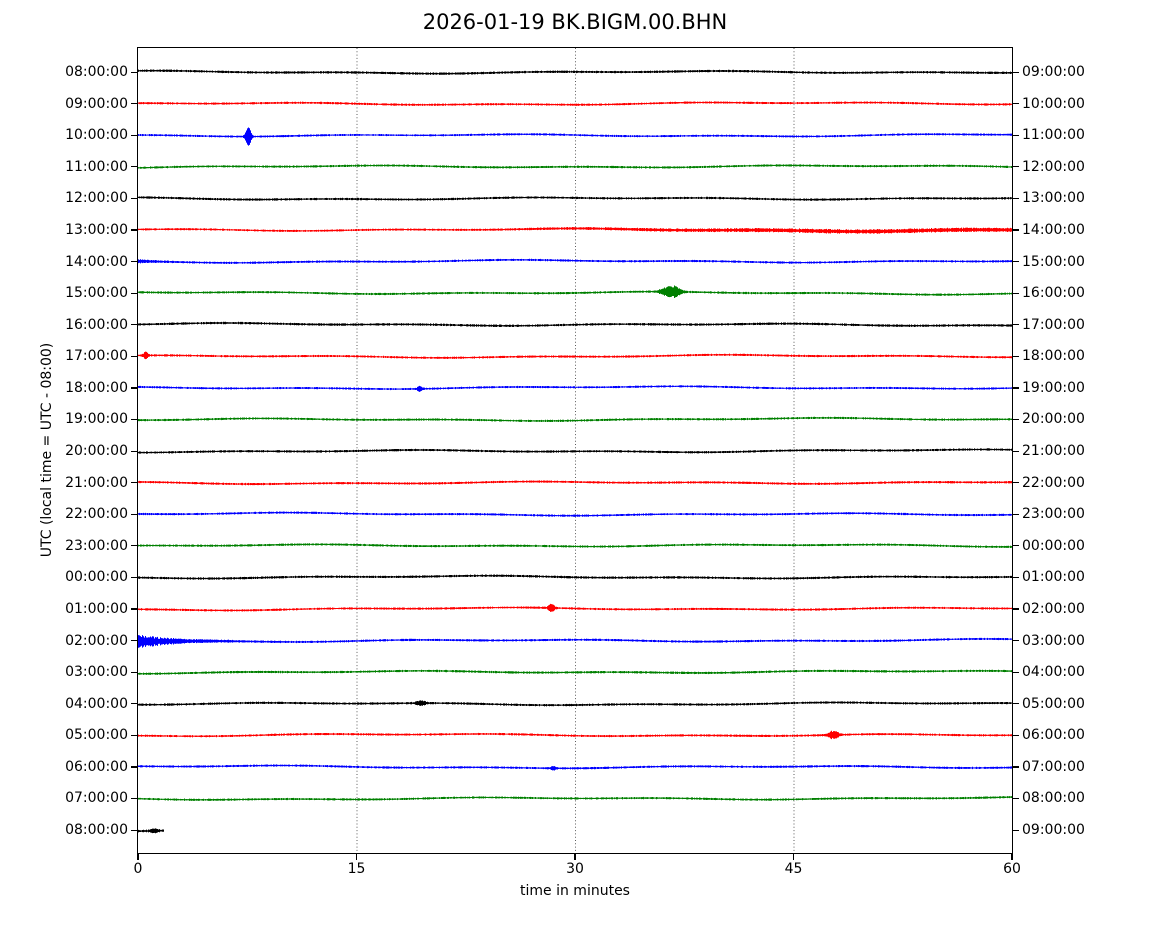  I want to click on left-time-label: 19:00:00, so click(96, 419).